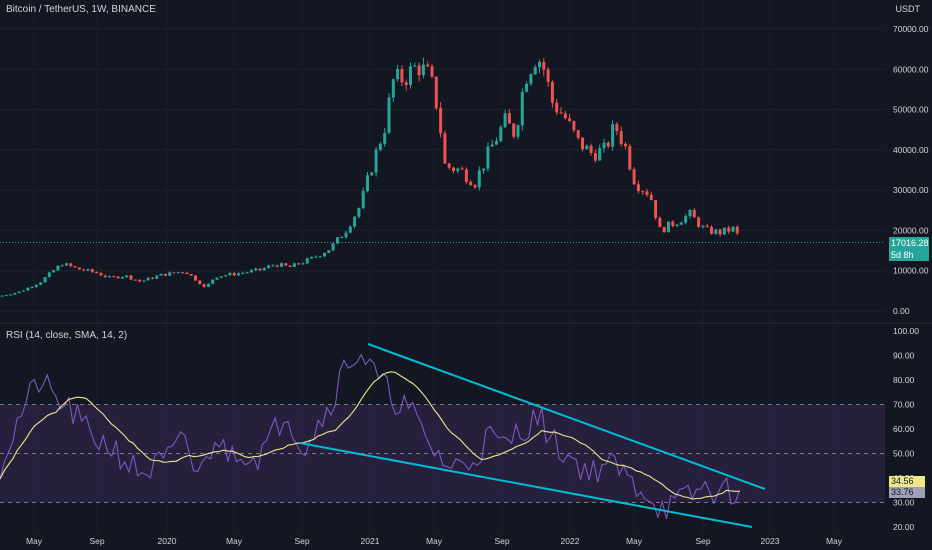 This screenshot has height=550, width=932. What do you see at coordinates (911, 150) in the screenshot?
I see `price-tick-label: 40000.00` at bounding box center [911, 150].